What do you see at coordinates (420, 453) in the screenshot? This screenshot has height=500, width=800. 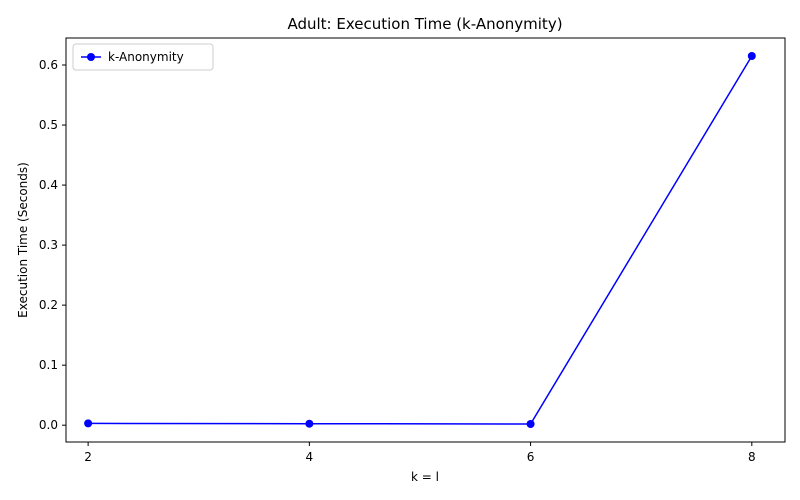 I see `x-axis: 2 4 6 8` at bounding box center [420, 453].